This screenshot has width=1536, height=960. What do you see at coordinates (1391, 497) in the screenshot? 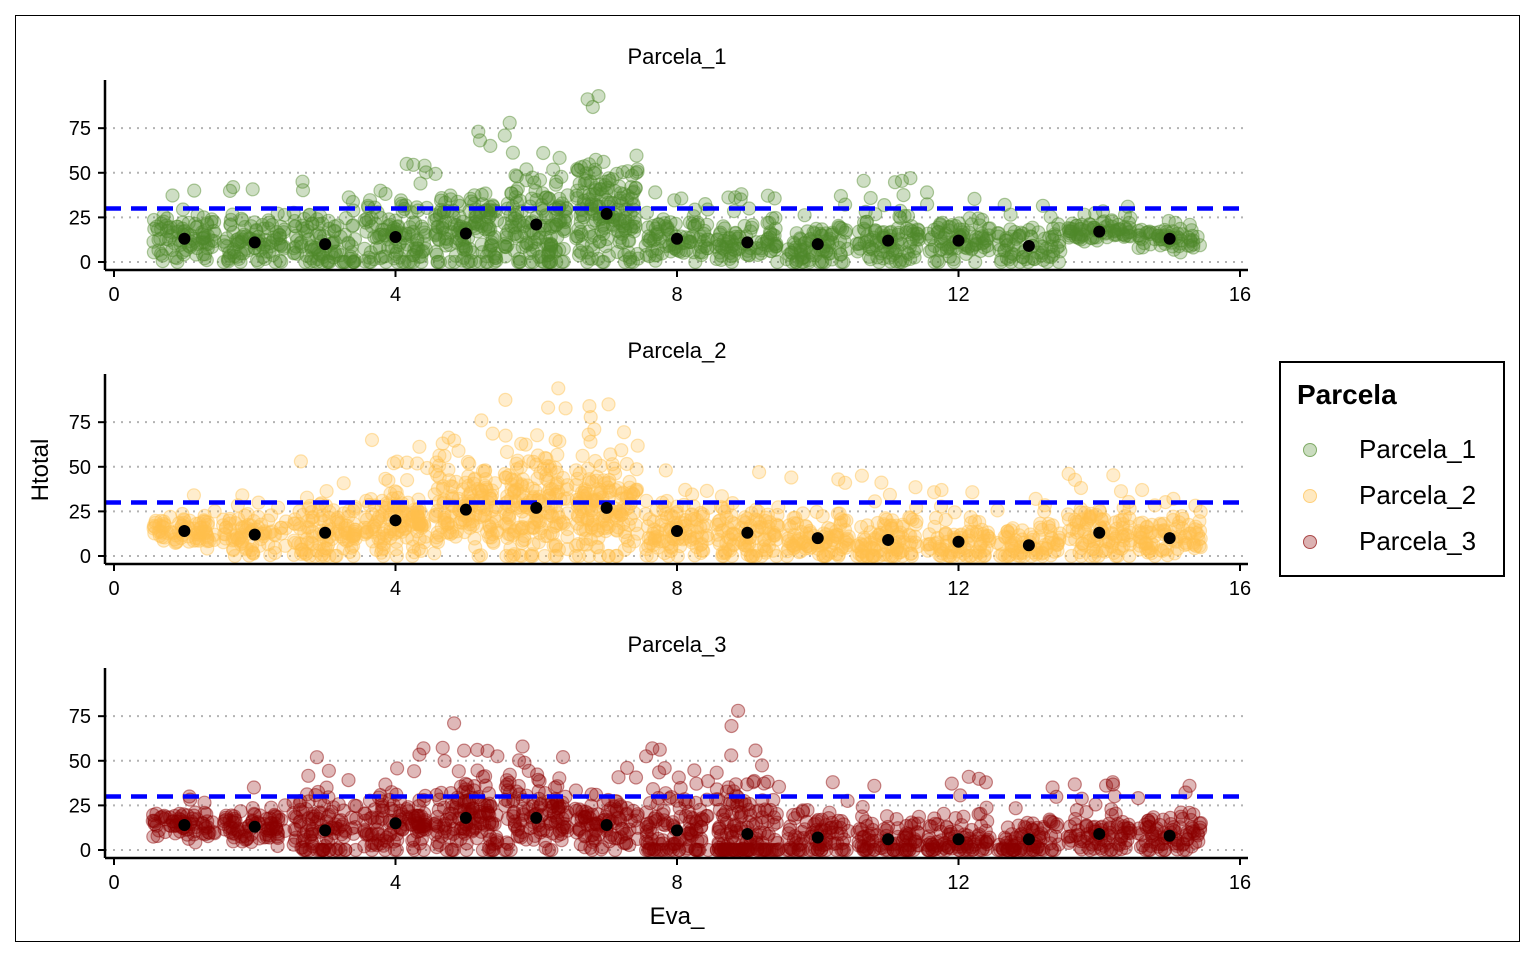
I see `legend-item-parcela-2: Parcela_2` at bounding box center [1391, 497].